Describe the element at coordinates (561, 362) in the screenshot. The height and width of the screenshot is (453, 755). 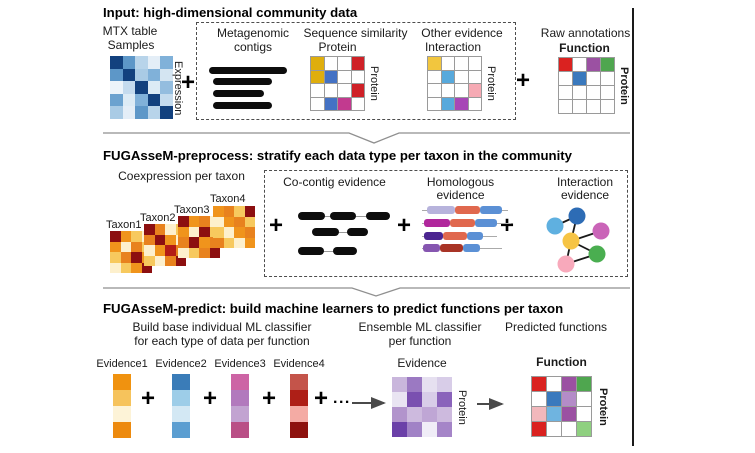
I see `predicted-function-label: Function` at that location.